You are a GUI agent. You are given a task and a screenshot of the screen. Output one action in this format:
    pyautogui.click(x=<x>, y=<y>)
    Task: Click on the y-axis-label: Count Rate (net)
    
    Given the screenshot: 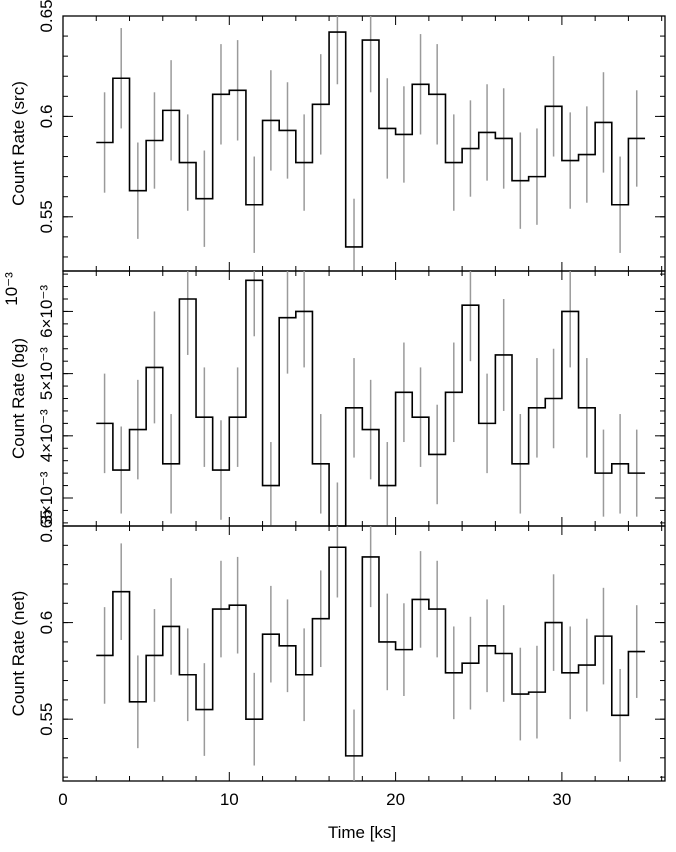 What is the action you would take?
    pyautogui.click(x=18, y=654)
    